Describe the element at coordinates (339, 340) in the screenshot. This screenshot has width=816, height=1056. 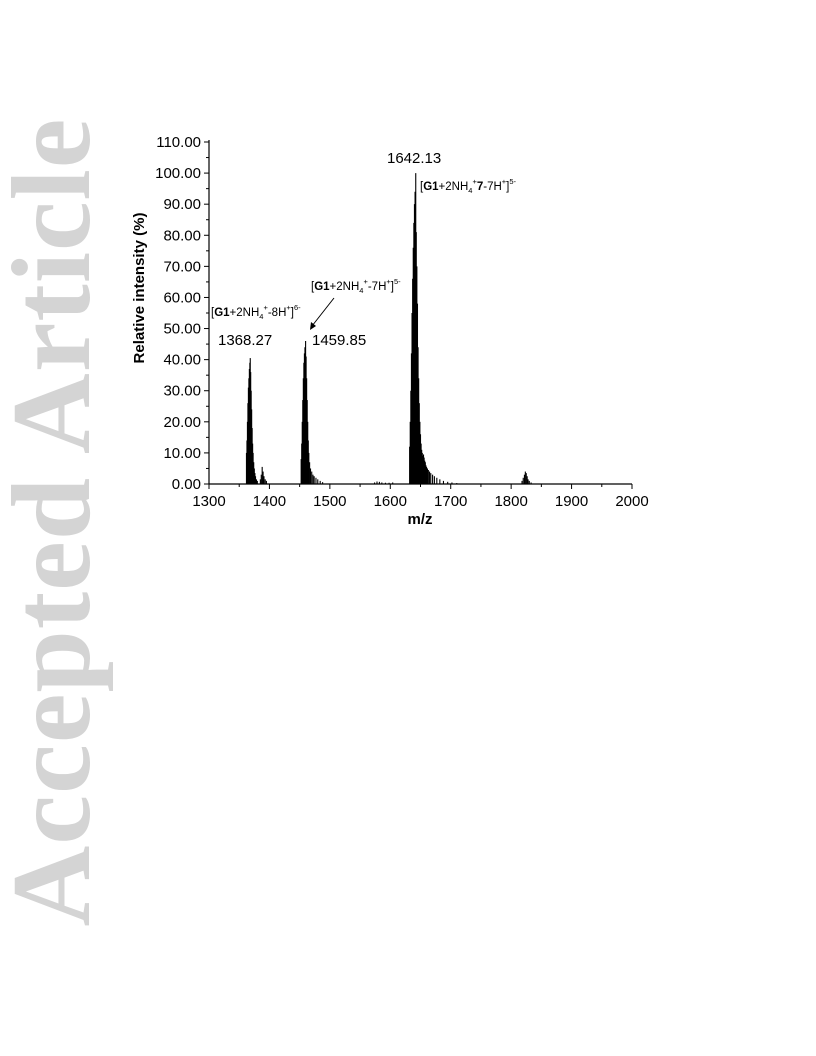
I see `peak-label-1459: 1459.85` at that location.